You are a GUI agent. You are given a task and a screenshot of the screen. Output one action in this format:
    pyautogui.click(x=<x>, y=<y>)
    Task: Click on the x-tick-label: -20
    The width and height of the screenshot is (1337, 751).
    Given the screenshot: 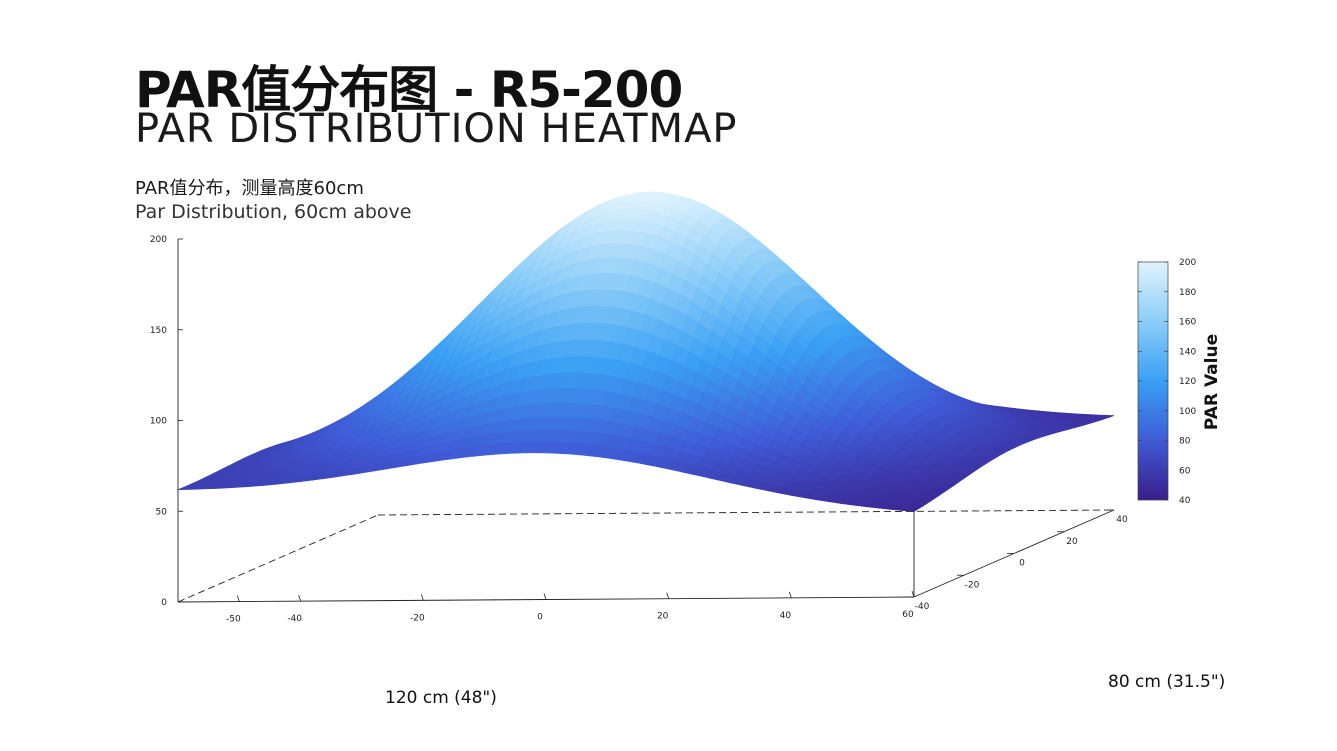 What is the action you would take?
    pyautogui.click(x=417, y=618)
    